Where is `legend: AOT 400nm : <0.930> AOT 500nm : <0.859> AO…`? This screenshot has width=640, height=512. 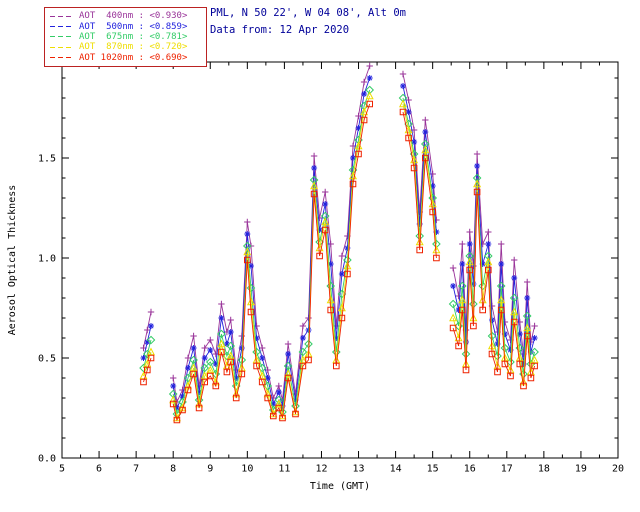
legend: AOT 400nm : <0.930> AOT 500nm : <0.859> AO… is located at coordinates (125, 37).